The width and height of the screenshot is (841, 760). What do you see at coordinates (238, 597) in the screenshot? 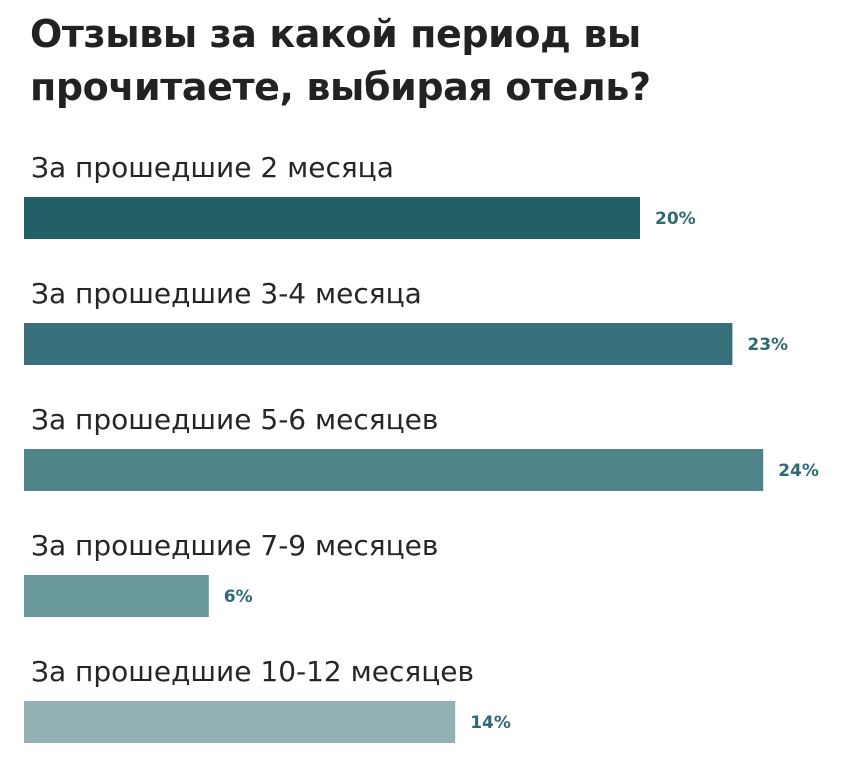
I see `value-label: 6%` at bounding box center [238, 597].